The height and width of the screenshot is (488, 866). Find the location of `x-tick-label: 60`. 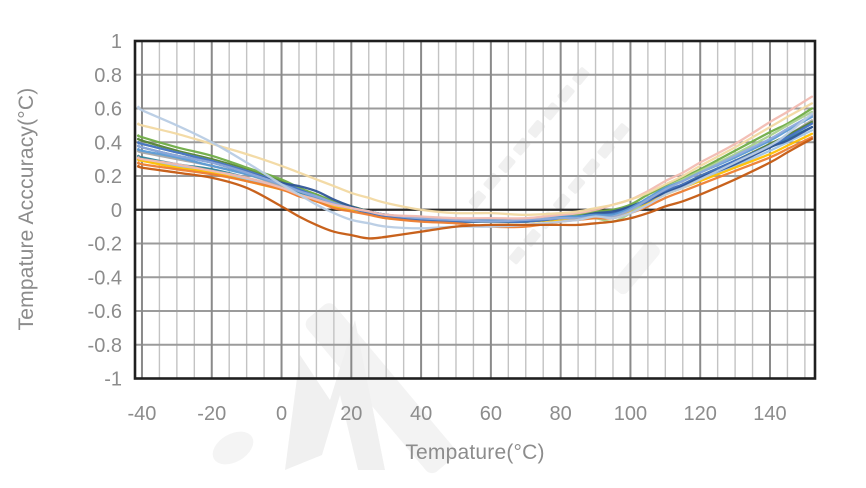

x-tick-label: 60 is located at coordinates (491, 414).